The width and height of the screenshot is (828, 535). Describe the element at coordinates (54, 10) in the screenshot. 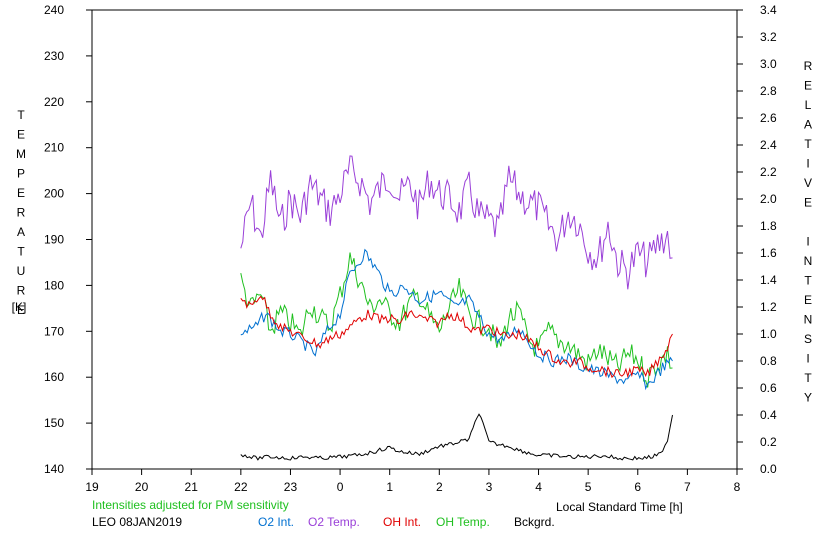

I see `y-left-tick-label: 240` at that location.